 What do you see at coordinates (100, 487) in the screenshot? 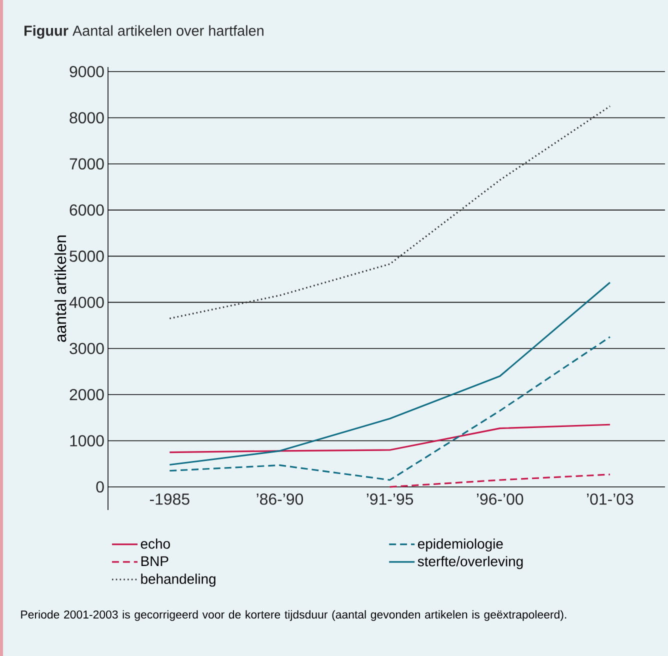
I see `y-tick-label: 0` at bounding box center [100, 487].